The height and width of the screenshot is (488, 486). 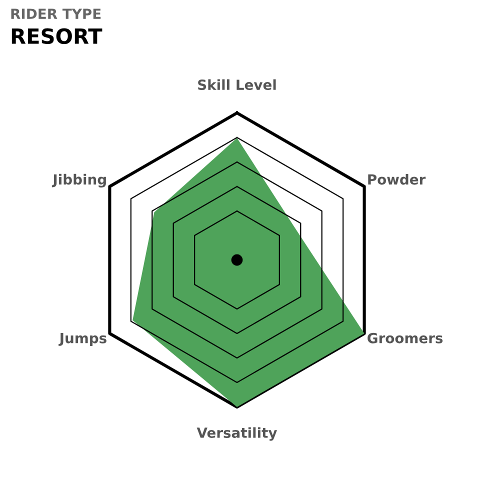 What do you see at coordinates (397, 179) in the screenshot?
I see `spoke-label: Powder` at bounding box center [397, 179].